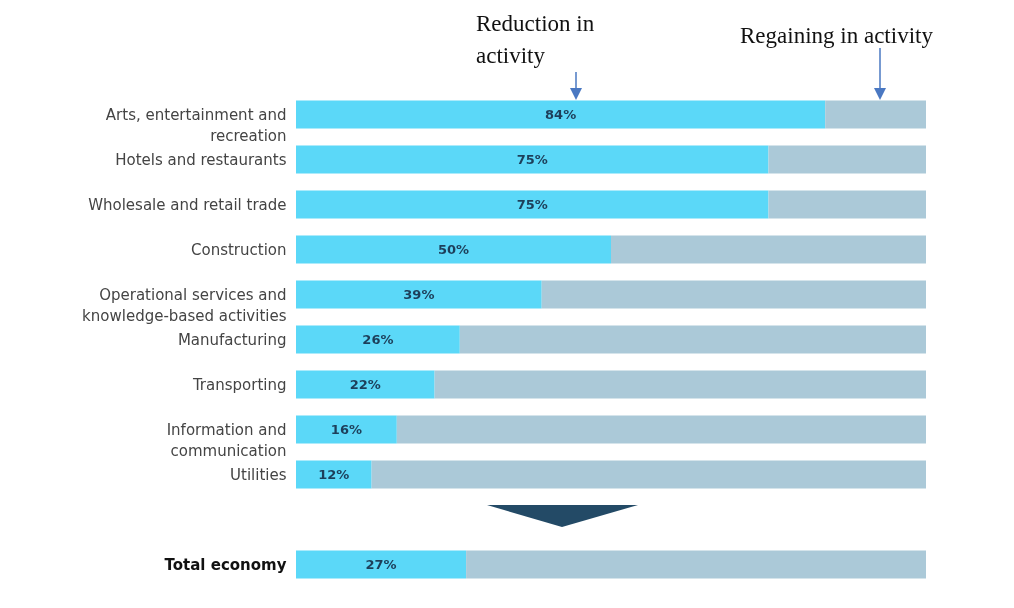  I want to click on data-label: 39%, so click(419, 294).